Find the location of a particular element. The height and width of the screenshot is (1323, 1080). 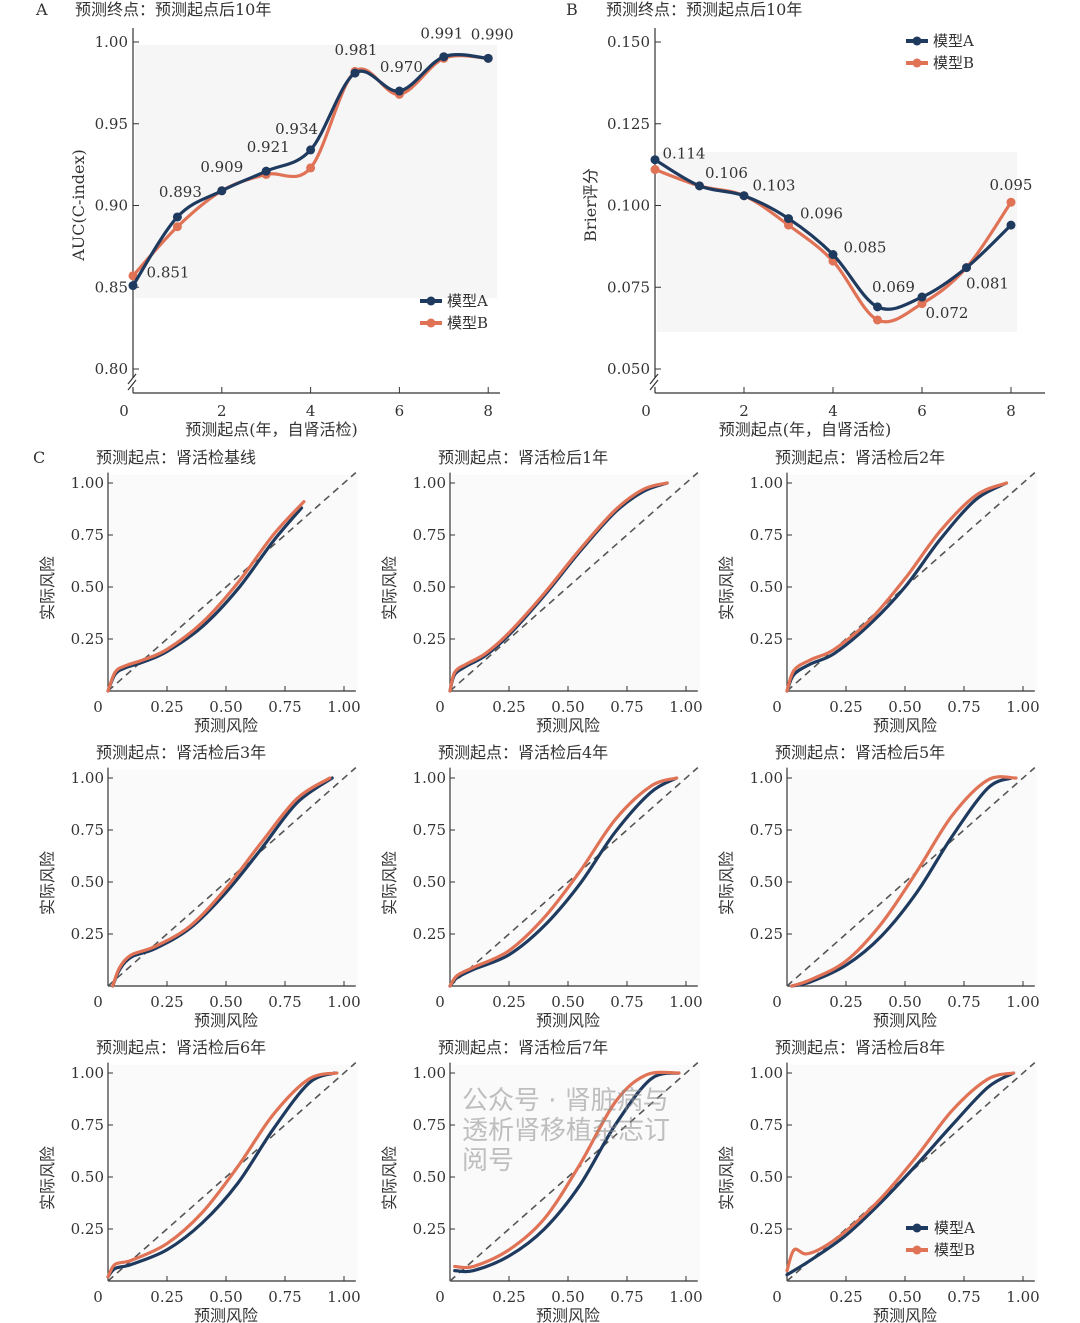

y-tick-label: 0.100 is located at coordinates (628, 206).